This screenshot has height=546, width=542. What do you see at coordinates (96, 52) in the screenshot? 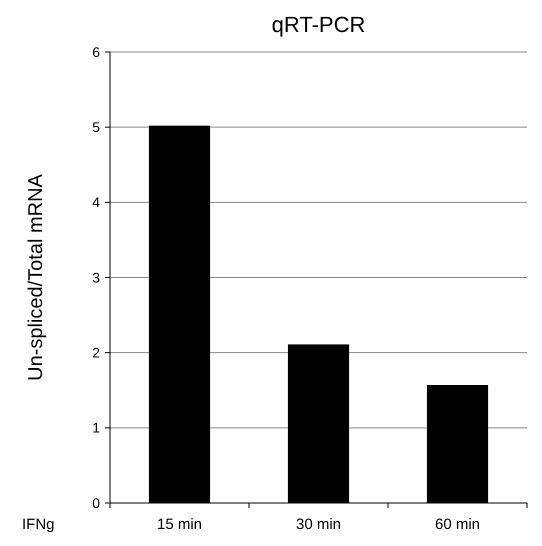
I see `y-tick-label: 6` at bounding box center [96, 52].